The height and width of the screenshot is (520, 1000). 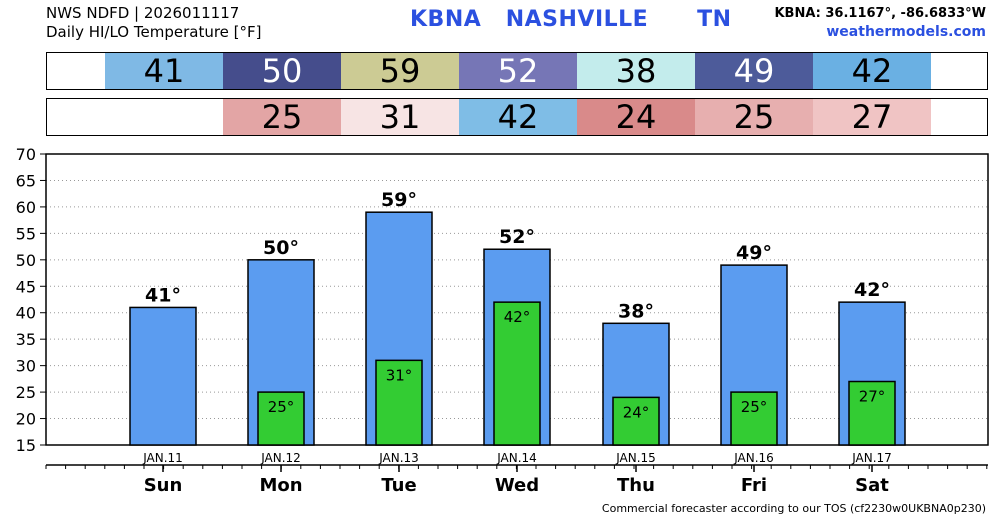 I want to click on y-tick-label: 60, so click(x=26, y=207).